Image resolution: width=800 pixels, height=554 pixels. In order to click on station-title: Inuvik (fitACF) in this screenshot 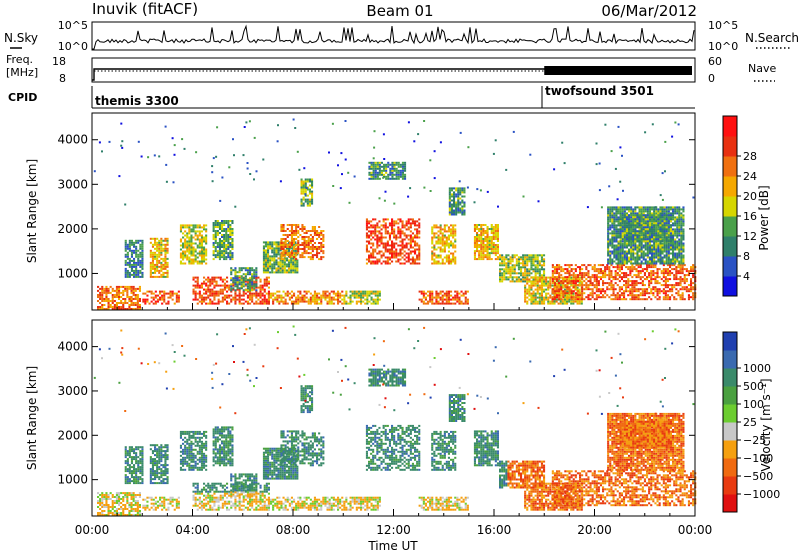, I will do `click(145, 9)`.